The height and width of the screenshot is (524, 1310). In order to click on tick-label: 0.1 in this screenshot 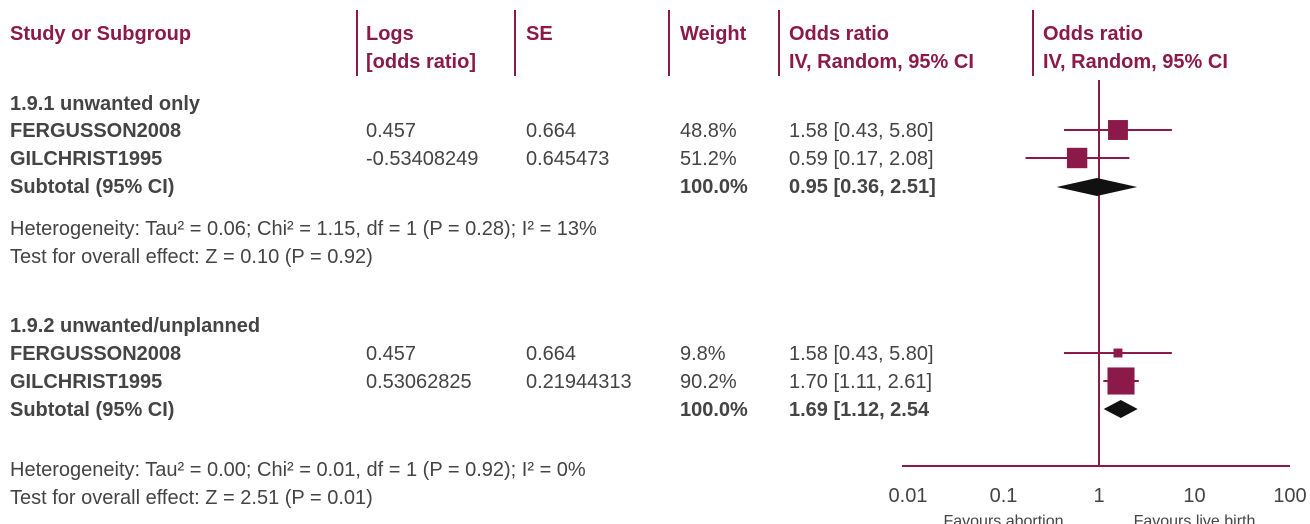, I will do `click(1004, 496)`.